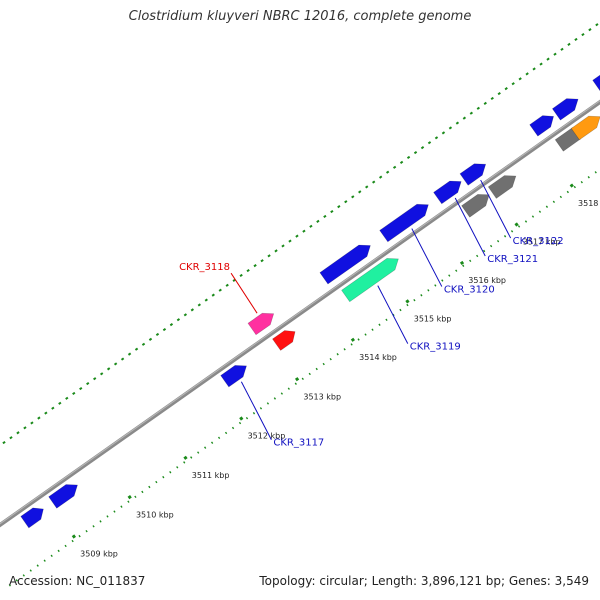 The image size is (600, 600). I want to click on gene-label: CKR_3119, so click(435, 347).